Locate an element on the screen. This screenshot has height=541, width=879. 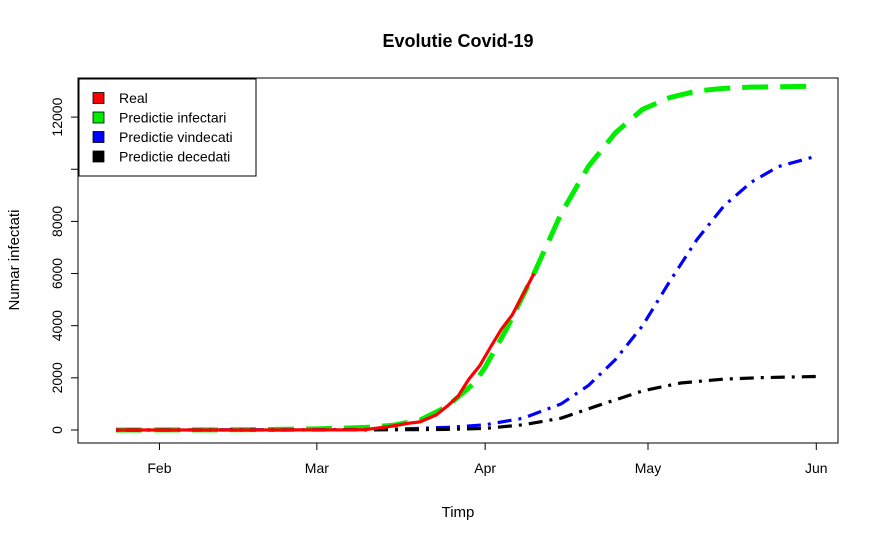
legend-label: Predictie vindecati is located at coordinates (176, 137).